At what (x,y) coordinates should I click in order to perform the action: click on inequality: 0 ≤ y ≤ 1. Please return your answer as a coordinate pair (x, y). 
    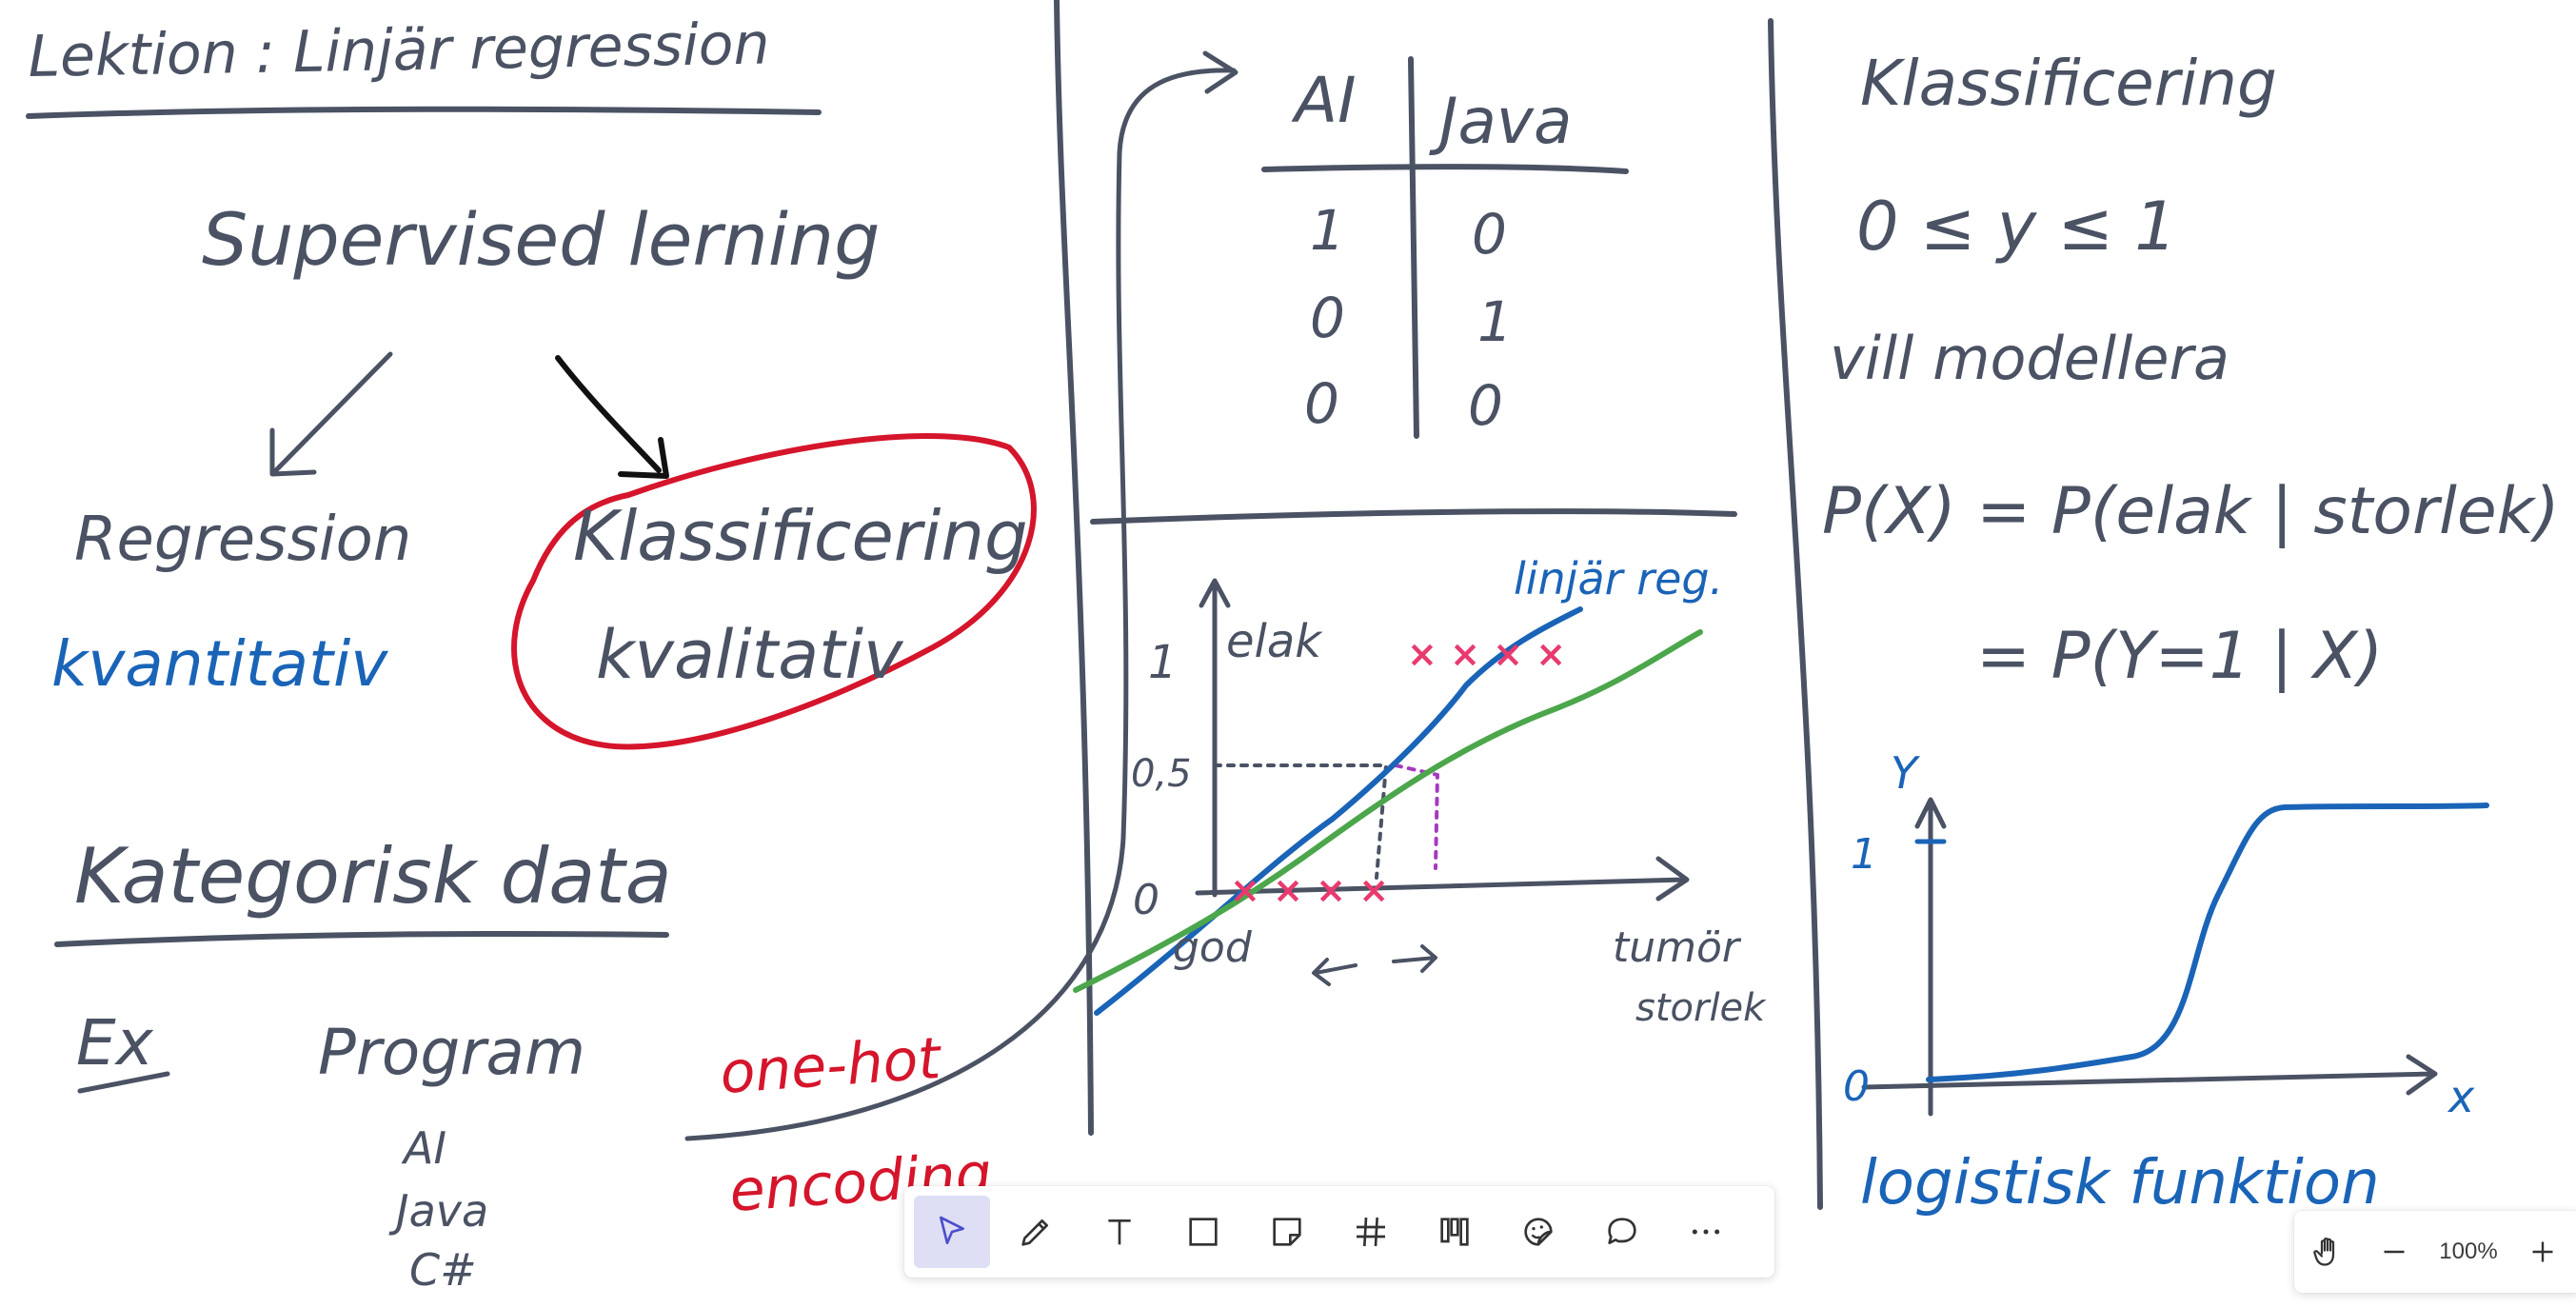
    Looking at the image, I should click on (2016, 227).